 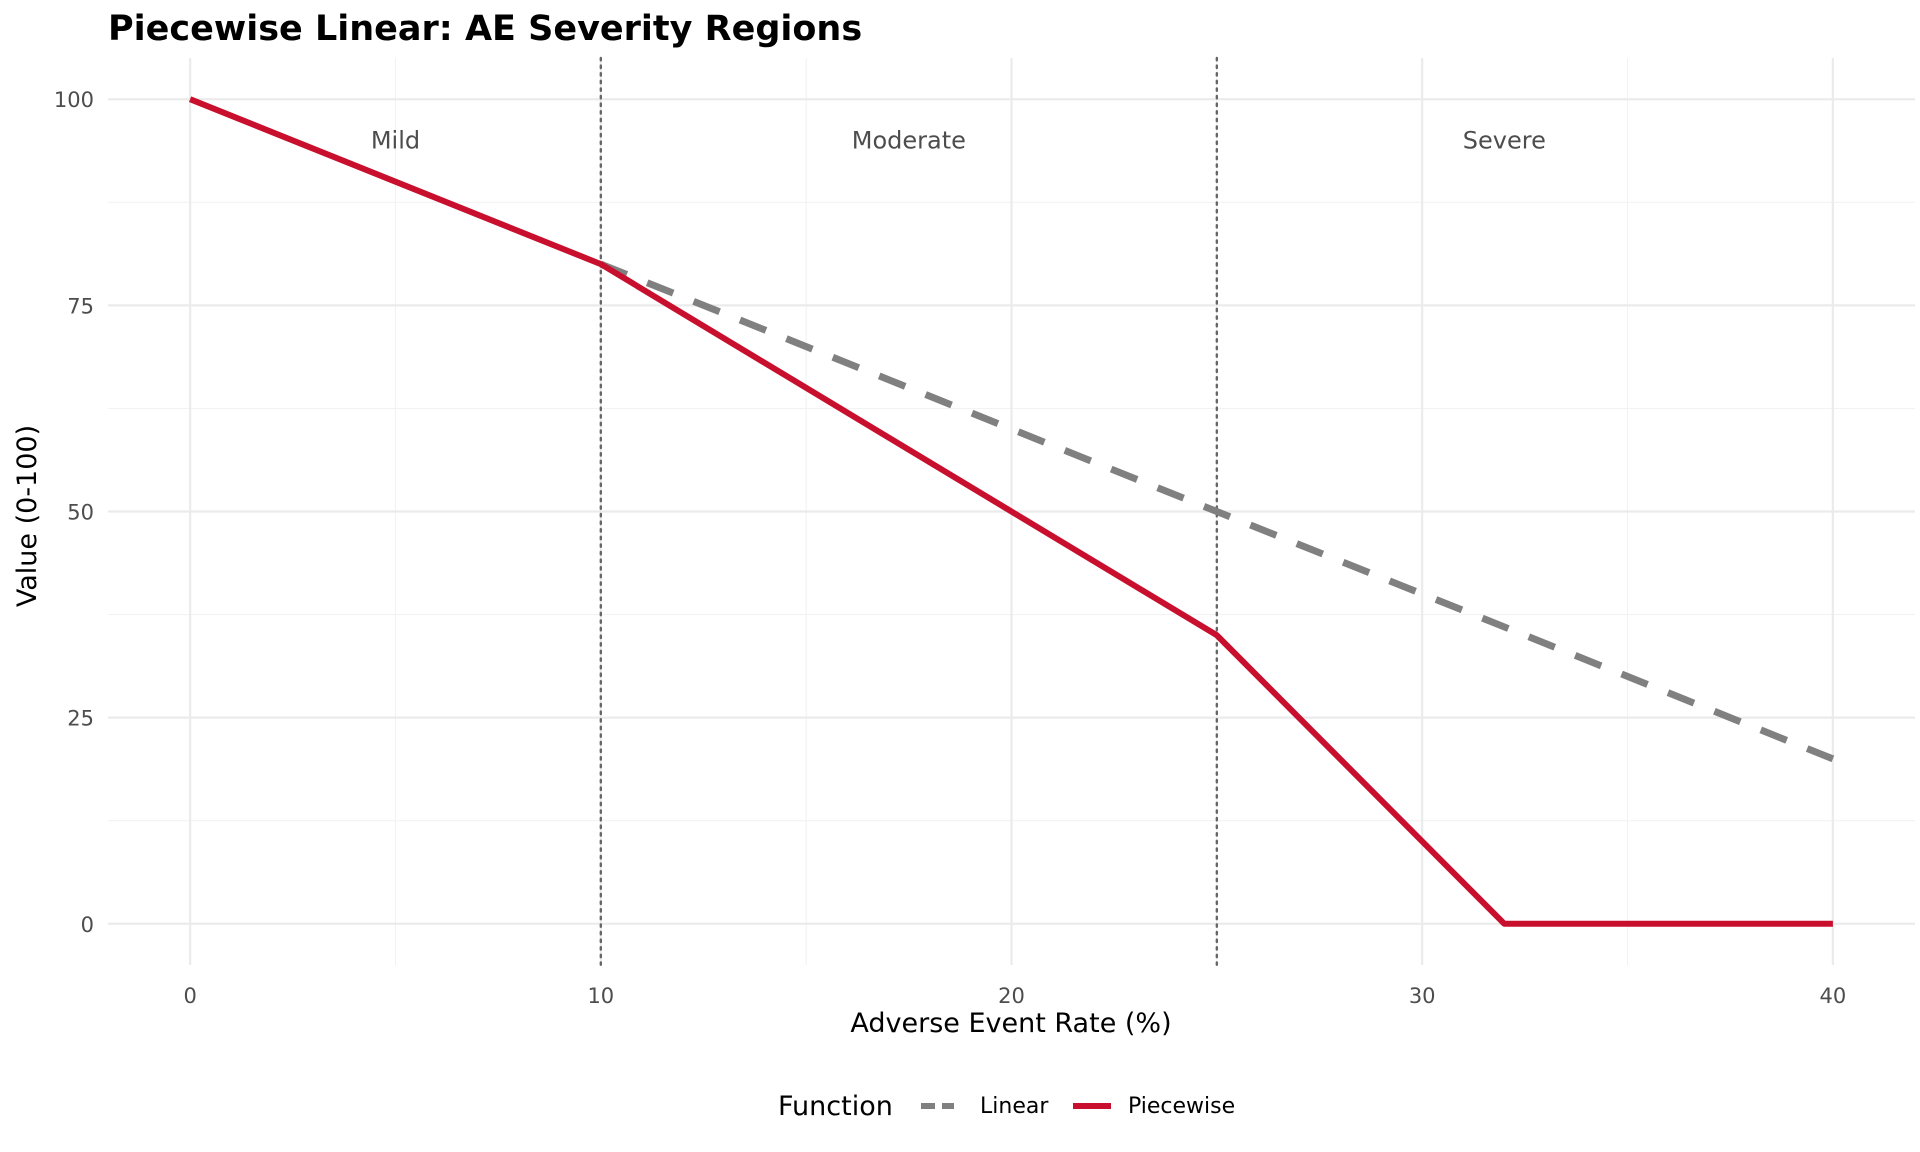 I want to click on legend: Function Linear Piecewise, so click(x=1006, y=1106).